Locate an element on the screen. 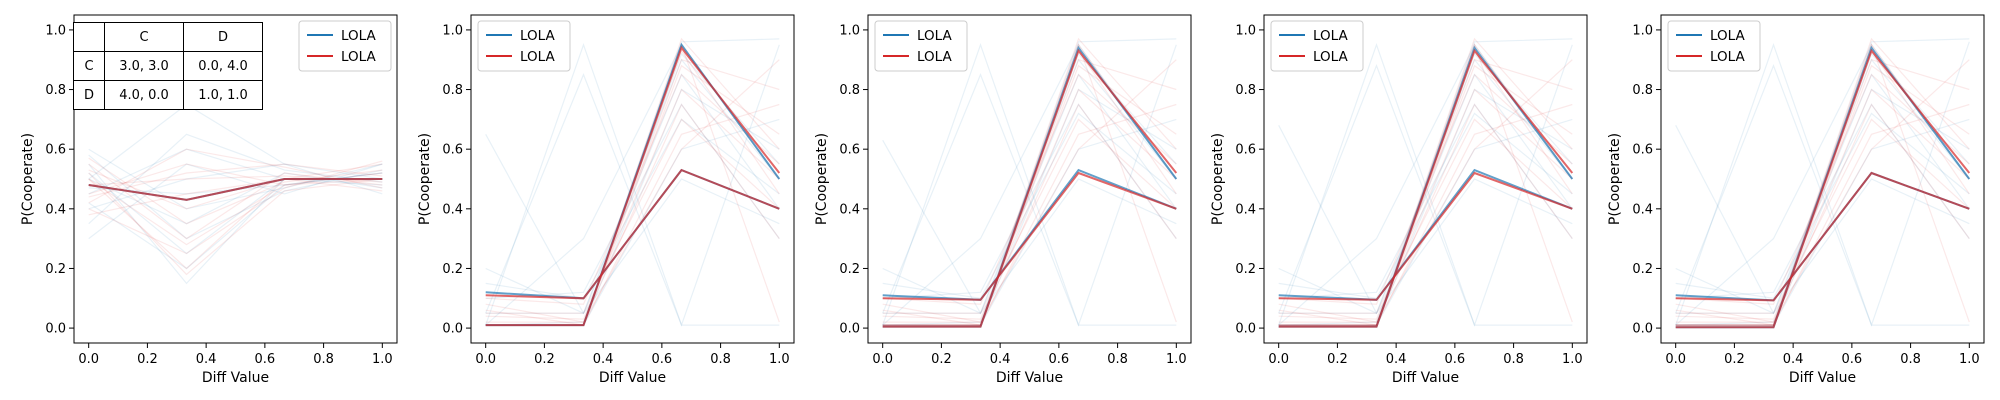 The height and width of the screenshot is (400, 2000). y-axis-label: P(Cooperate) is located at coordinates (1615, 179).